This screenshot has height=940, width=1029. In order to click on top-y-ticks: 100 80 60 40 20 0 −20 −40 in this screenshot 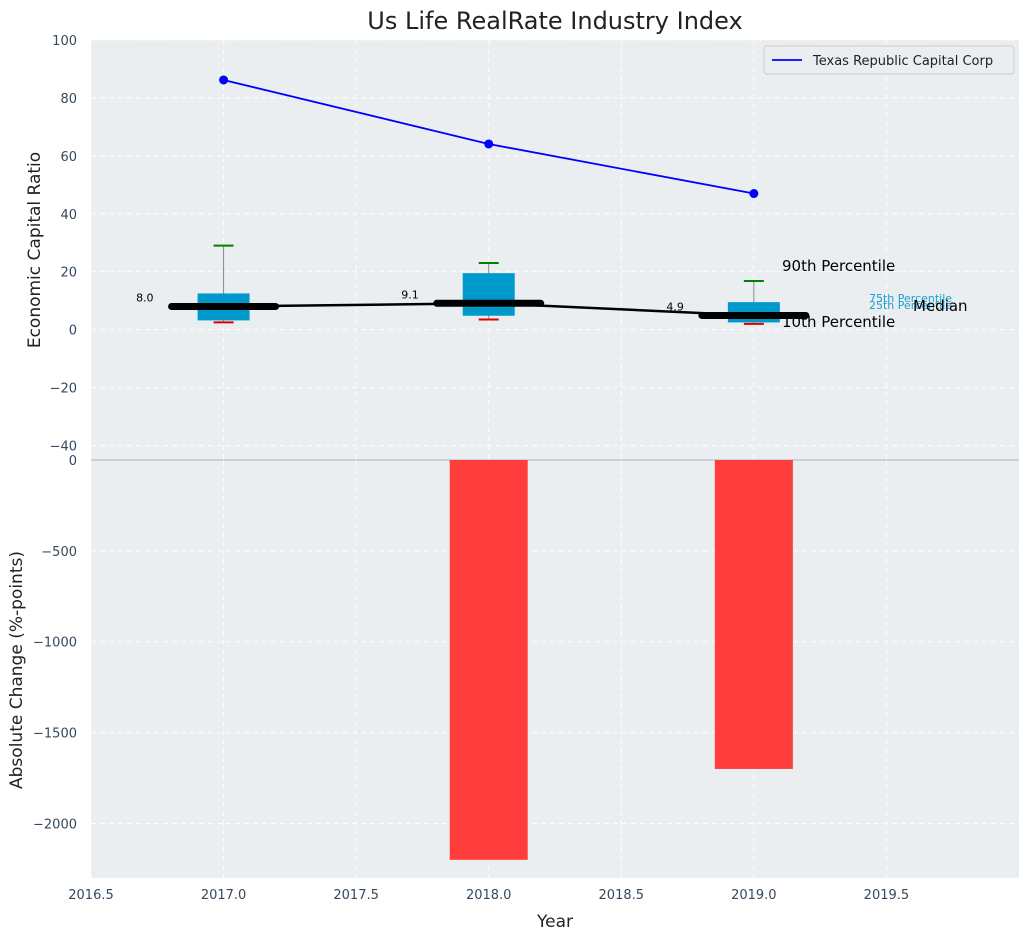, I will do `click(63, 244)`.